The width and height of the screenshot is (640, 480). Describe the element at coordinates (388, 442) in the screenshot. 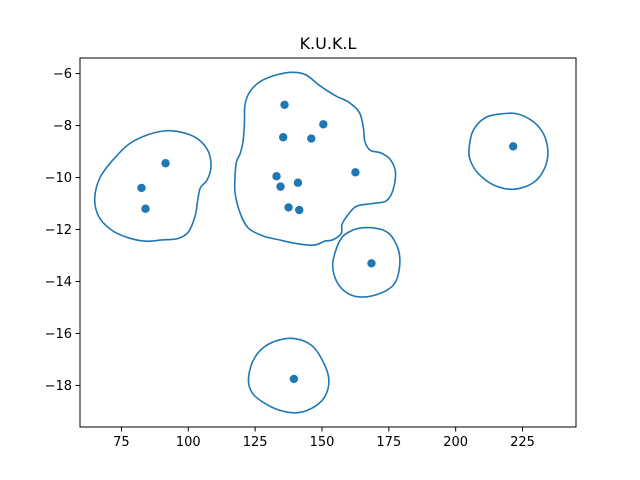

I see `x-tick-label: 175` at that location.